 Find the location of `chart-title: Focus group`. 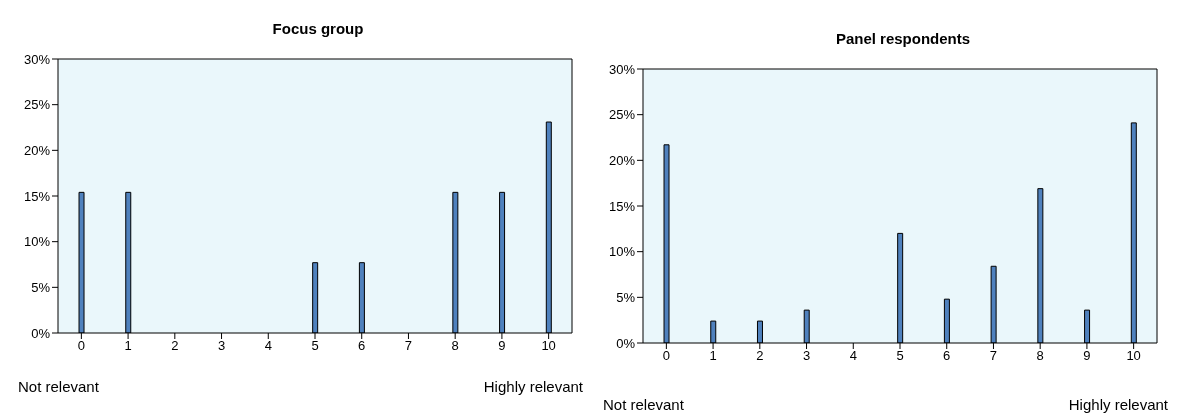

chart-title: Focus group is located at coordinates (318, 28).